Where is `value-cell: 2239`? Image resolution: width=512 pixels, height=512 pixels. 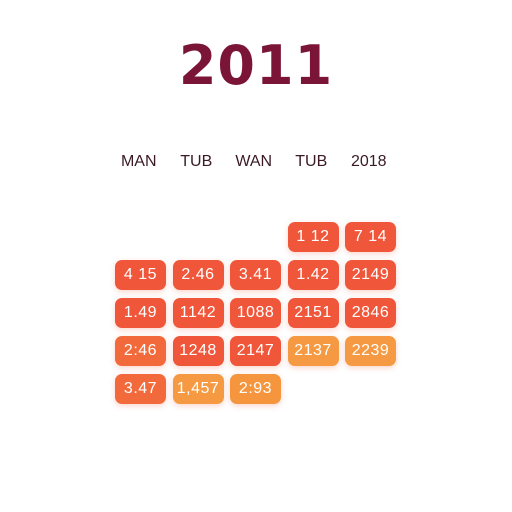 value-cell: 2239 is located at coordinates (370, 351).